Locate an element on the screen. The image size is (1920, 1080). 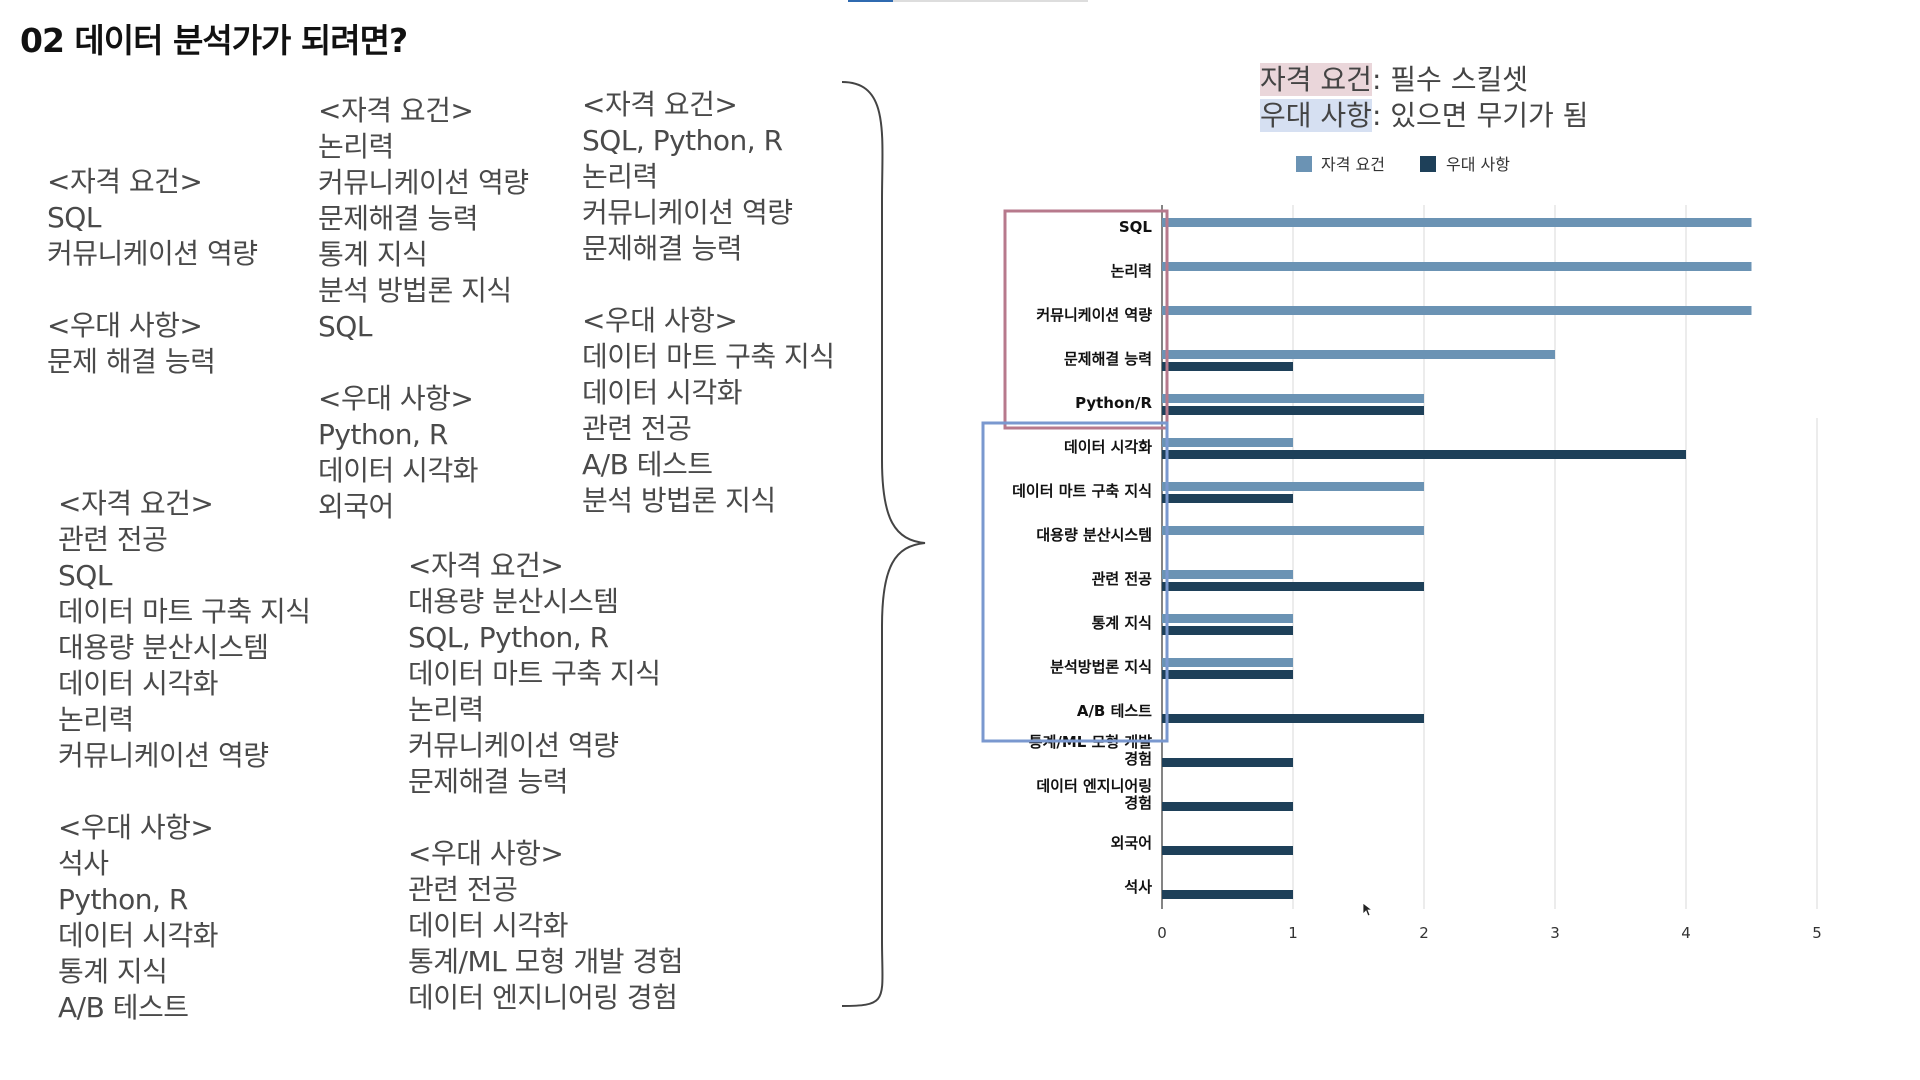
note-key-preferred: 우대 사항 is located at coordinates (1316, 115).